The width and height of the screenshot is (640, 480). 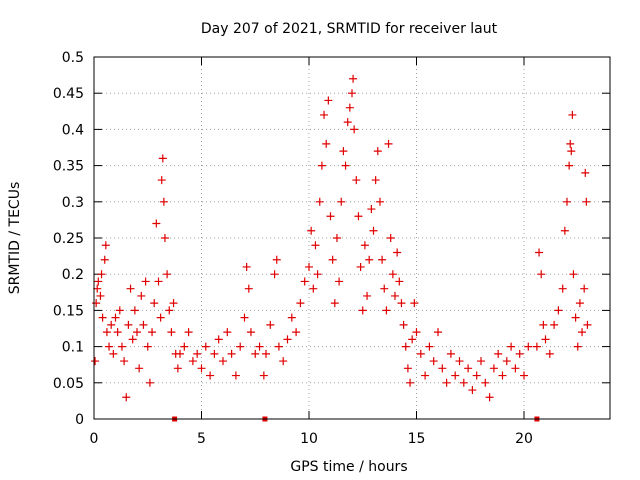 What do you see at coordinates (73, 130) in the screenshot?
I see `y-tick-label: 0.4` at bounding box center [73, 130].